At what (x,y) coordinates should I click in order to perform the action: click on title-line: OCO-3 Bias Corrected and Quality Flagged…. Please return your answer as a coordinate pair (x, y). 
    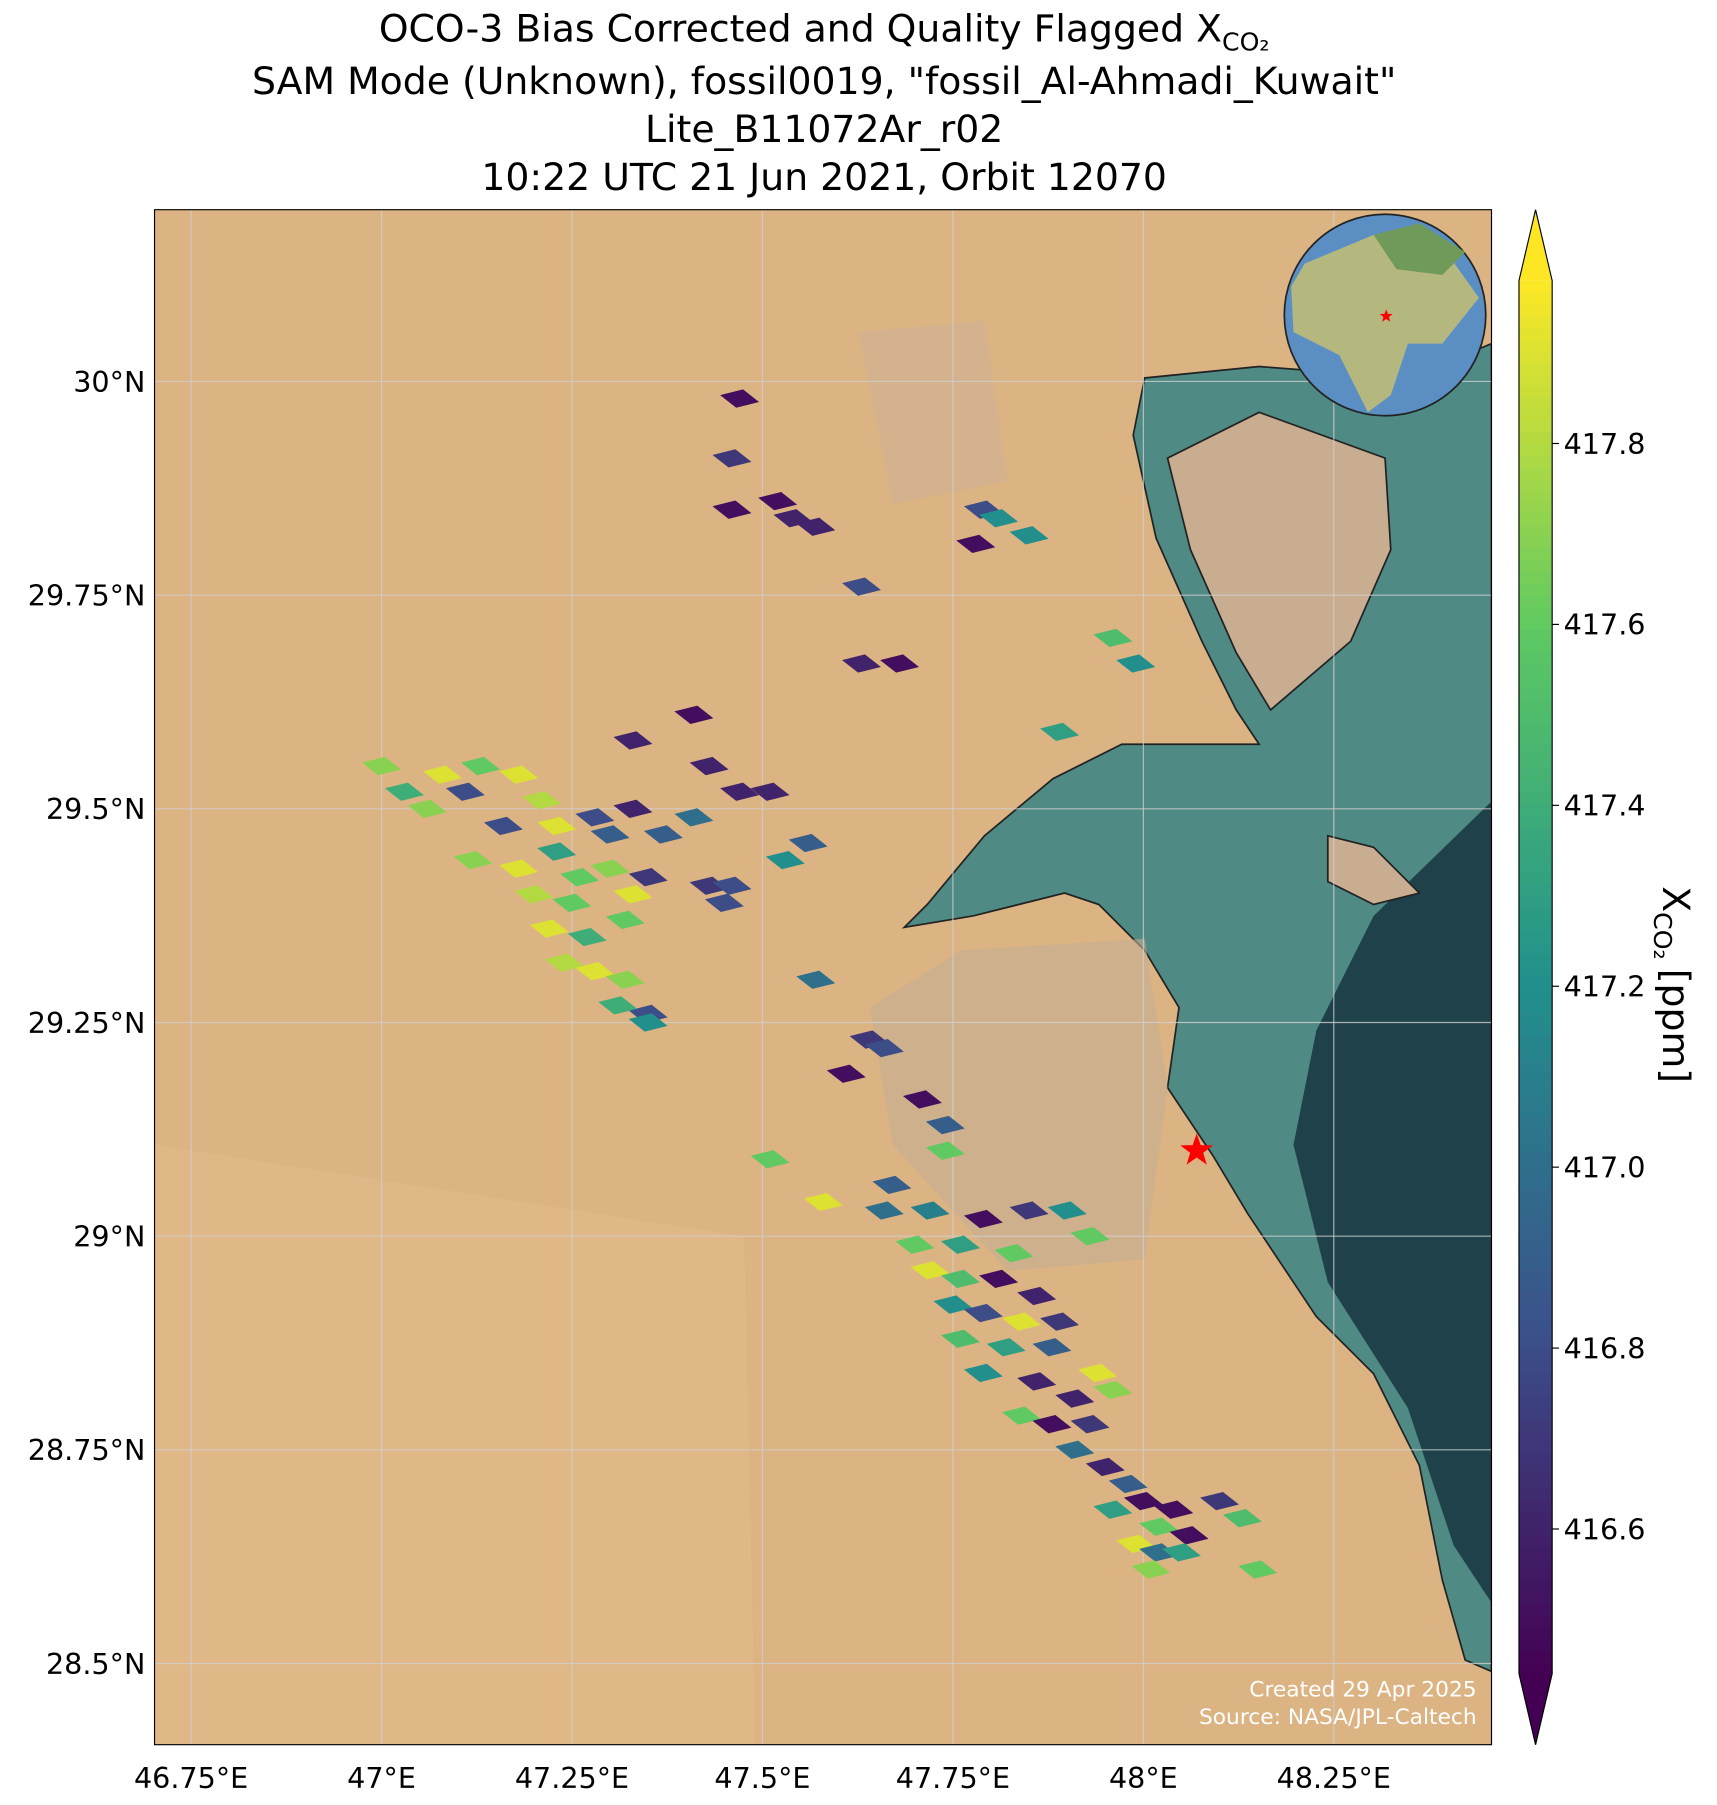
    Looking at the image, I should click on (824, 31).